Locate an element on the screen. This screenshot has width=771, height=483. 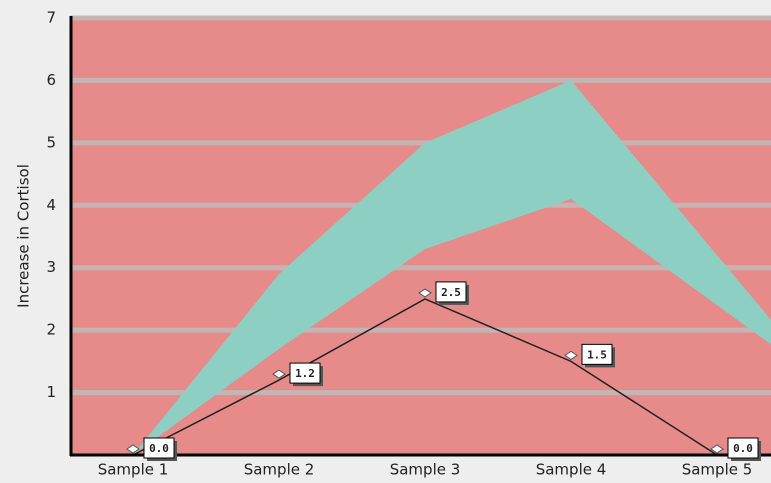
value-label: 1.2 is located at coordinates (305, 373).